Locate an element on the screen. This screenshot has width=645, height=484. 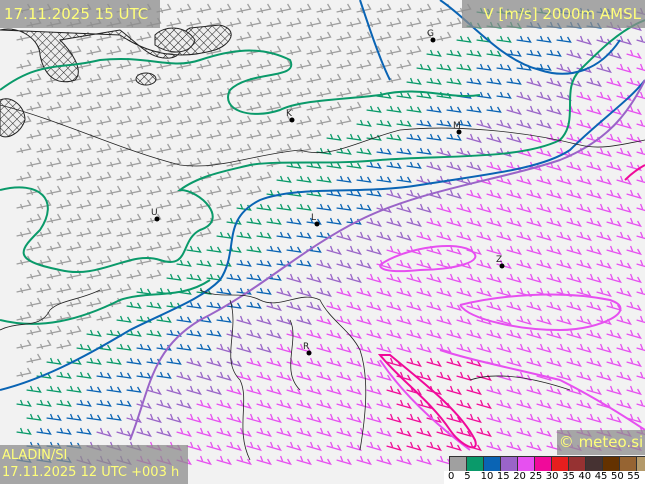
legend-label: 0 is located at coordinates (451, 476).